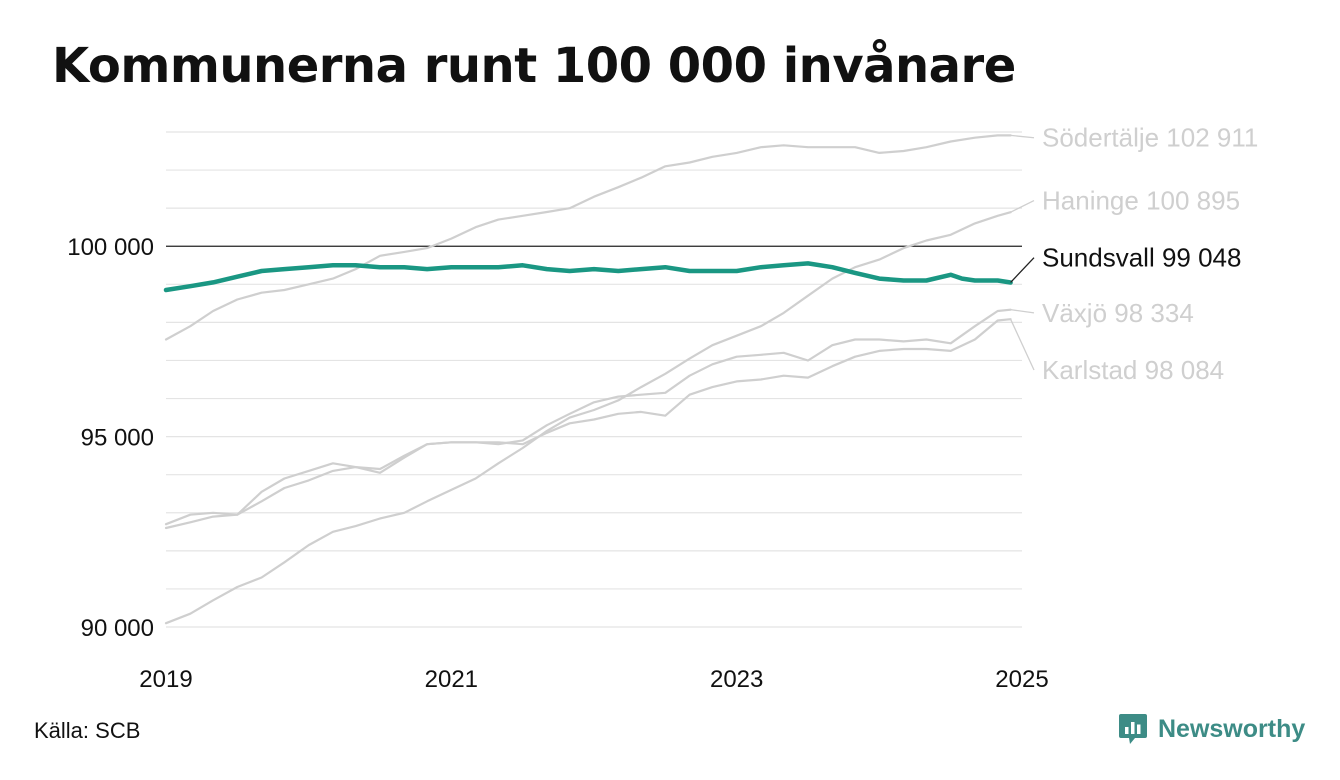  Describe the element at coordinates (87, 730) in the screenshot. I see `source-note: Källa: SCB` at that location.